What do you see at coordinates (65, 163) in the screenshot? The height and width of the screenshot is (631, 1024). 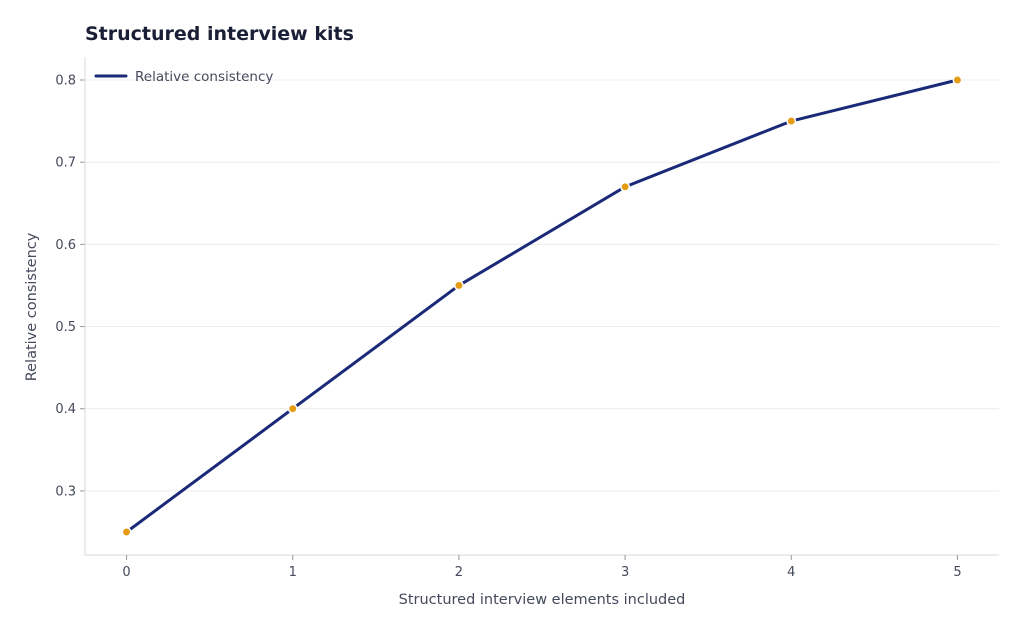 I see `y-tick-label: 0.7` at bounding box center [65, 163].